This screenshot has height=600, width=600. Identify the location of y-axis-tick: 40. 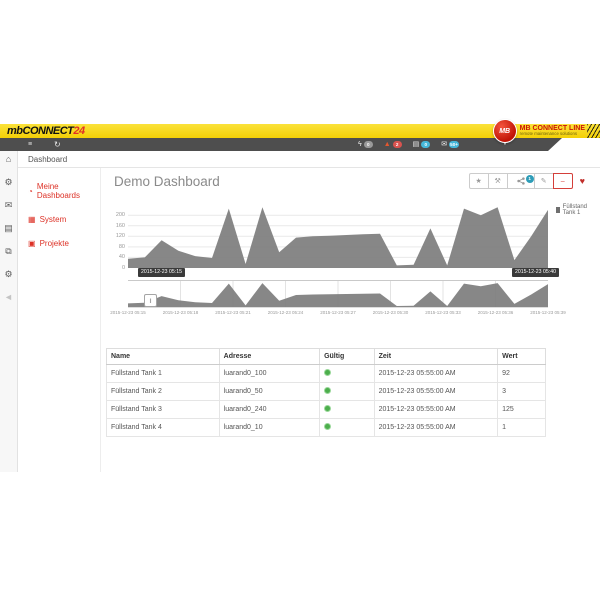
(121, 257).